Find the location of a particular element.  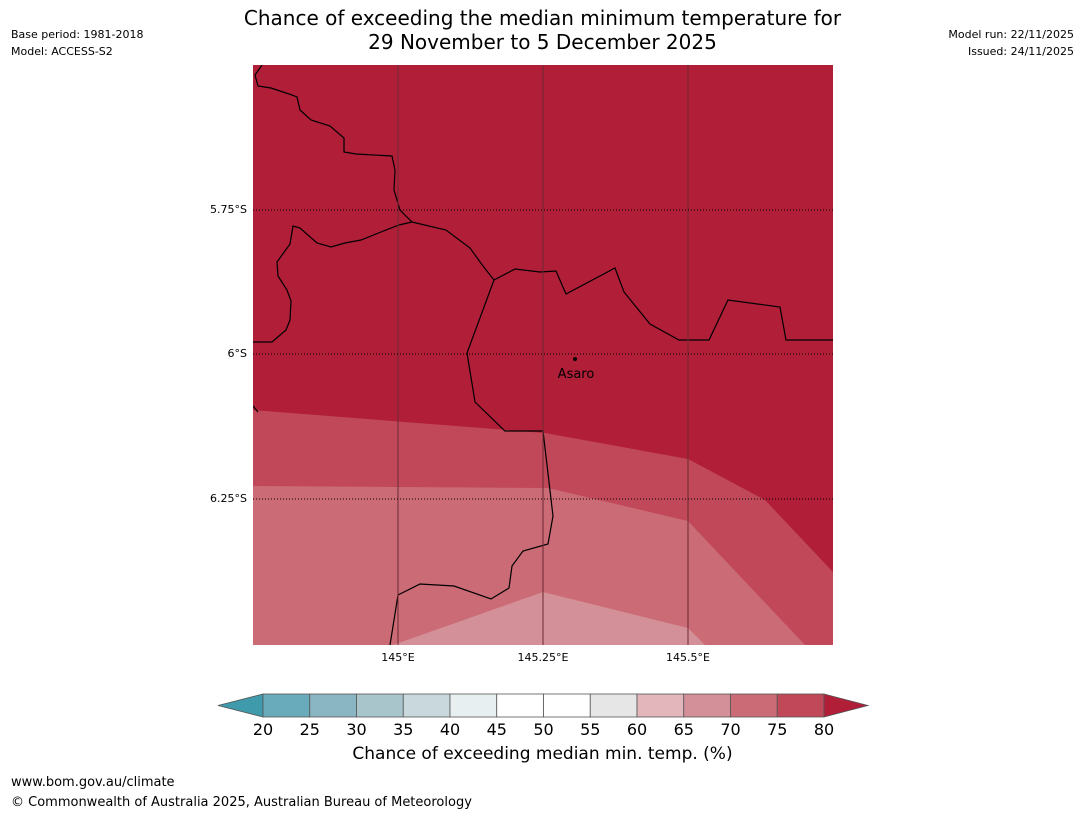

metadata-right: Model run: 22/11/2025 Issued: 24/11/2025 is located at coordinates (1011, 43).